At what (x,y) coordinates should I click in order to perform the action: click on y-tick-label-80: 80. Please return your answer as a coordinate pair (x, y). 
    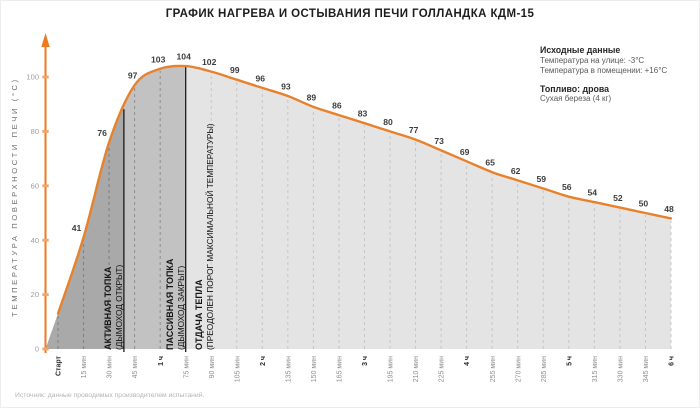
    Looking at the image, I should click on (35, 131).